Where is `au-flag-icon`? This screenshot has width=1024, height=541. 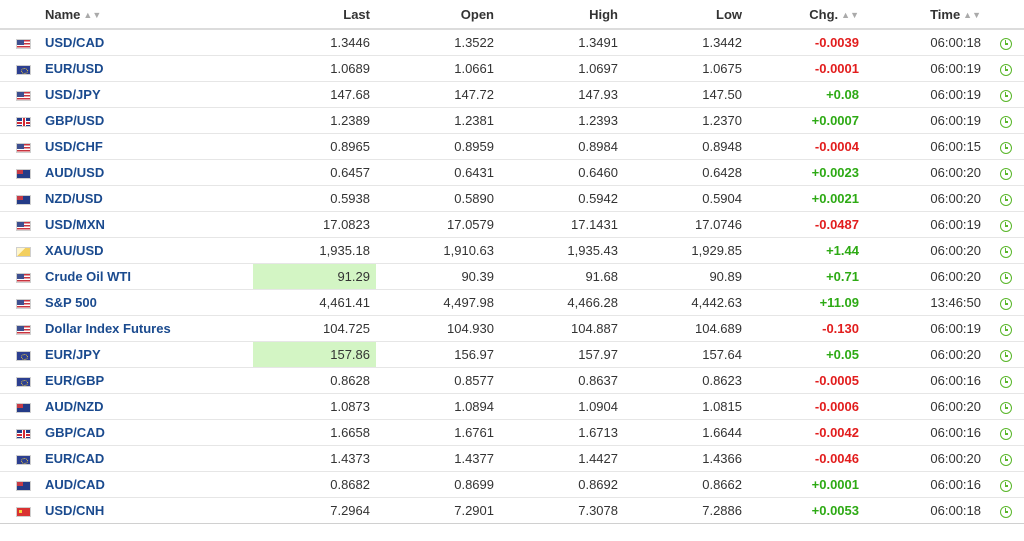 au-flag-icon is located at coordinates (23, 407).